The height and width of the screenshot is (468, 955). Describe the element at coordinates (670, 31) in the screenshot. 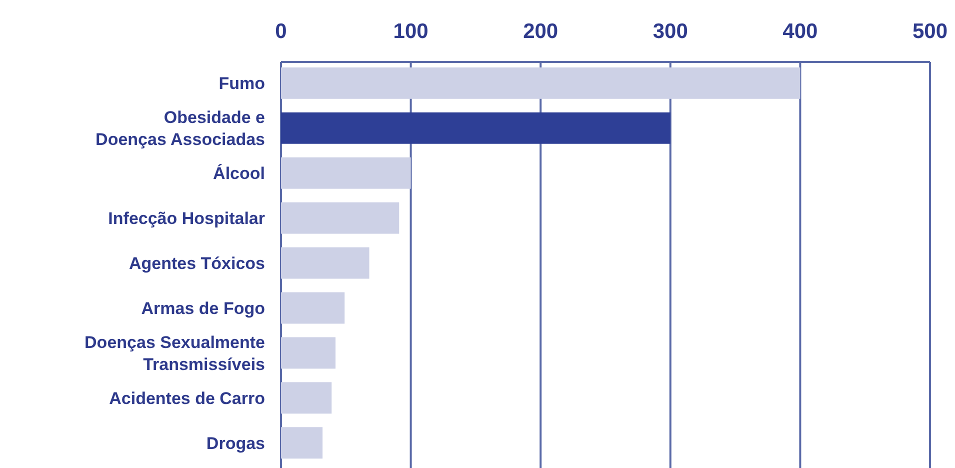

I see `x-tick-label: 300` at that location.